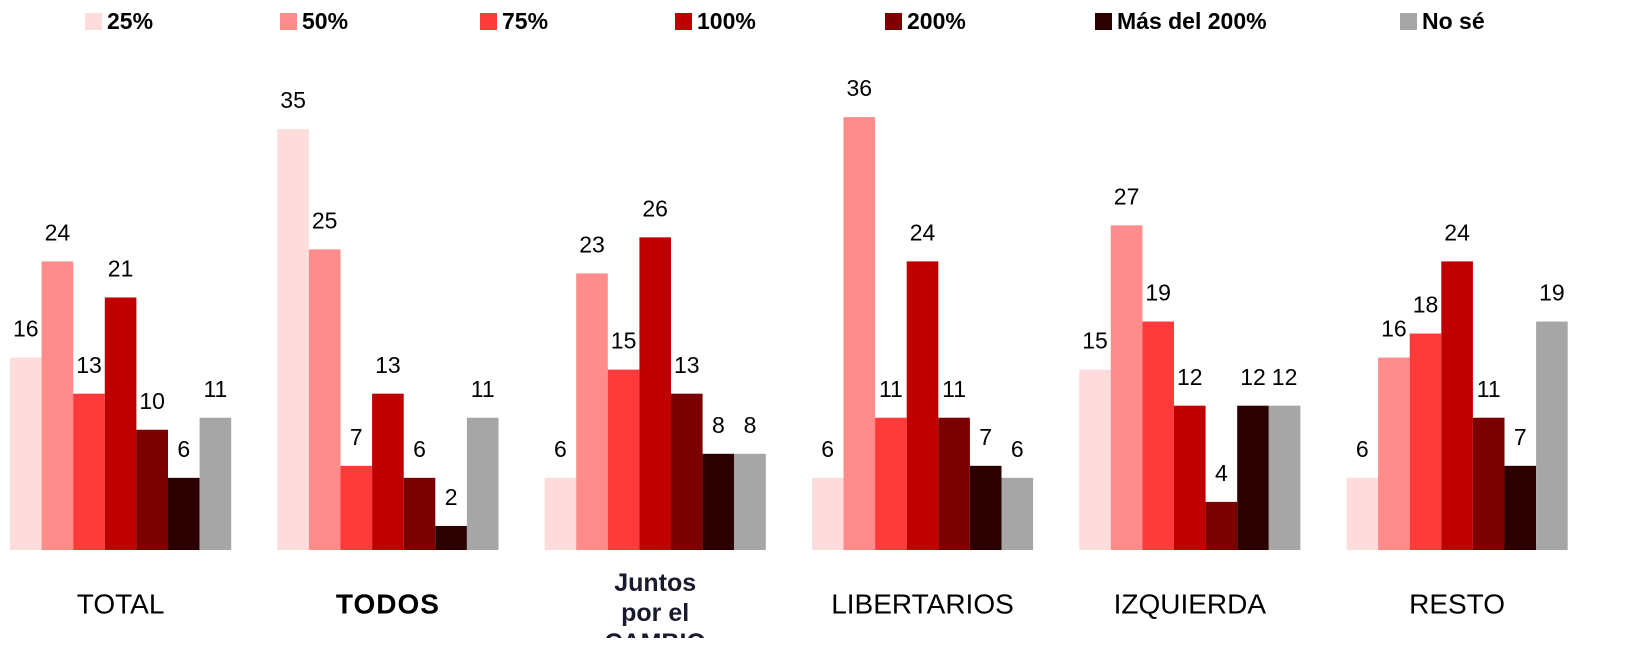  What do you see at coordinates (121, 269) in the screenshot?
I see `value-label: 21` at bounding box center [121, 269].